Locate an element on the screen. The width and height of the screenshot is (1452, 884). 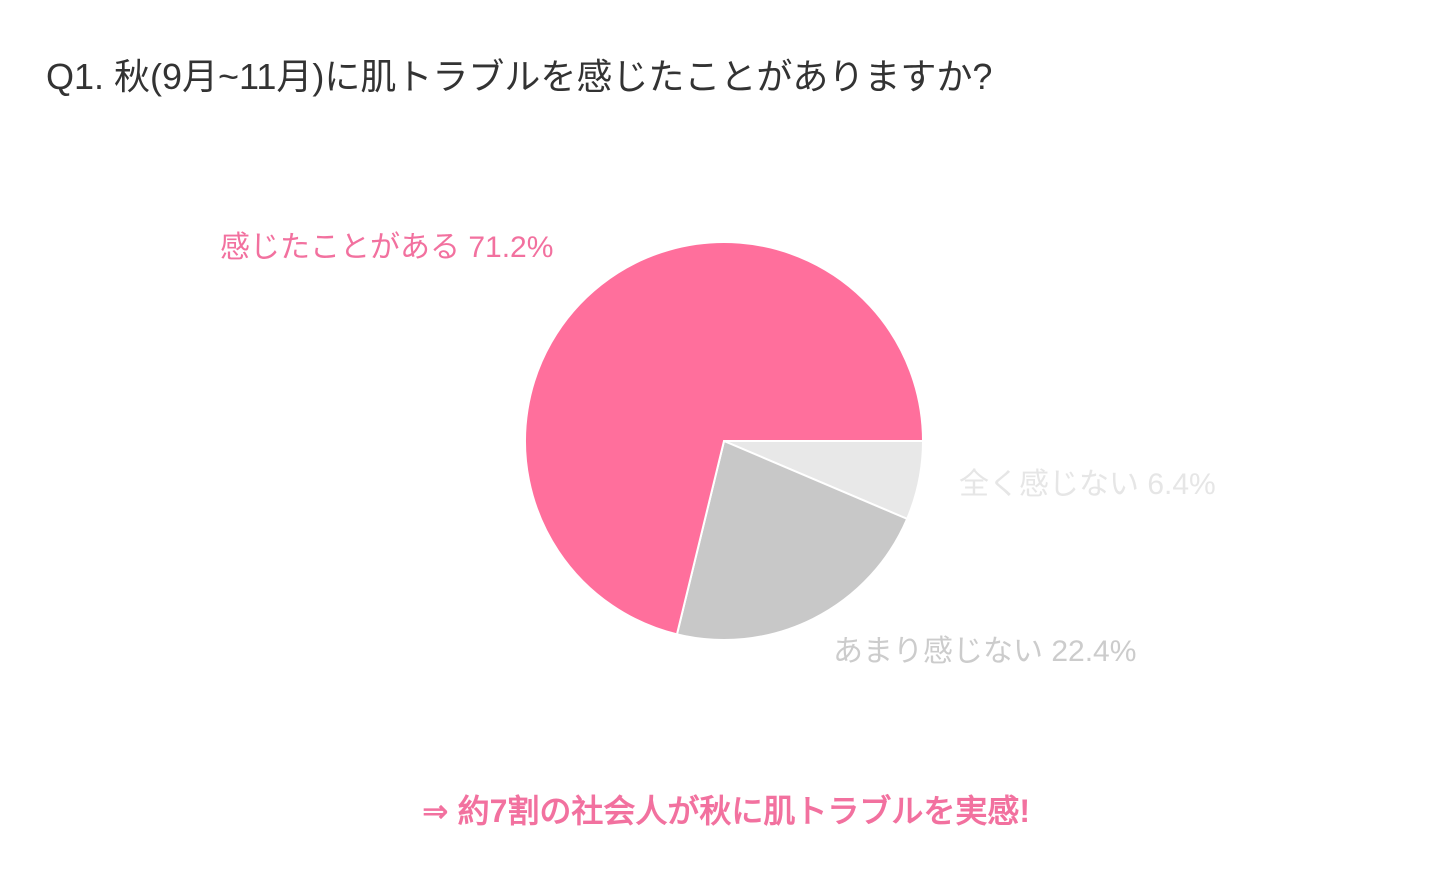
chart-title: Q1. 秋(9月~11月)に肌トラブルを感じたことがありますか? is located at coordinates (519, 76).